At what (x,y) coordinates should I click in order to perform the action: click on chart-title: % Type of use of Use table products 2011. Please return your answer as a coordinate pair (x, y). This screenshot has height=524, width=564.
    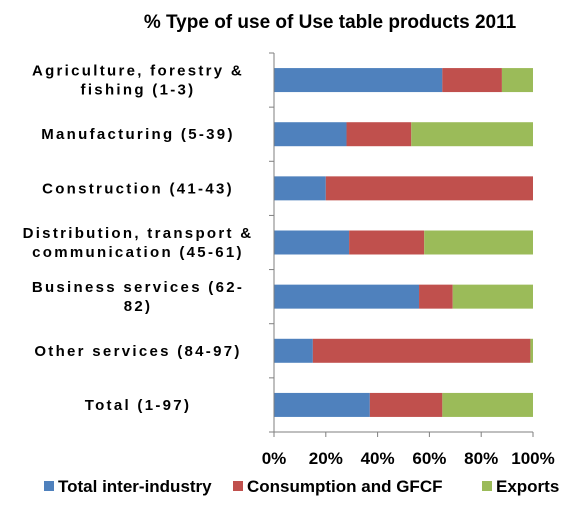
    Looking at the image, I should click on (330, 22).